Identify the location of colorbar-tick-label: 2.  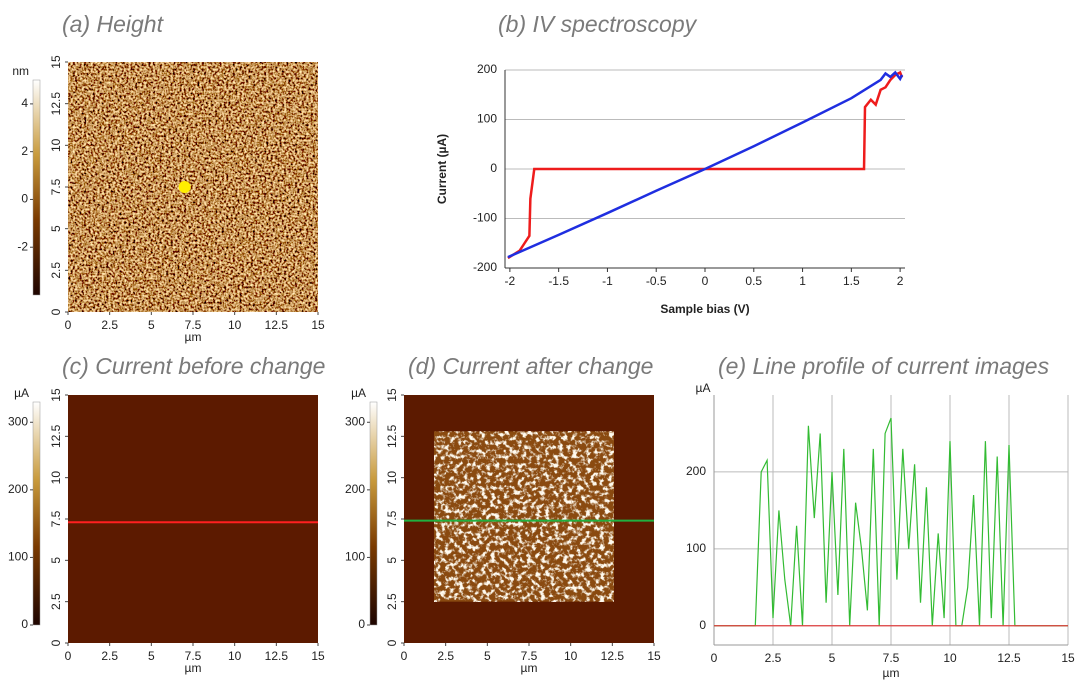
(24, 151).